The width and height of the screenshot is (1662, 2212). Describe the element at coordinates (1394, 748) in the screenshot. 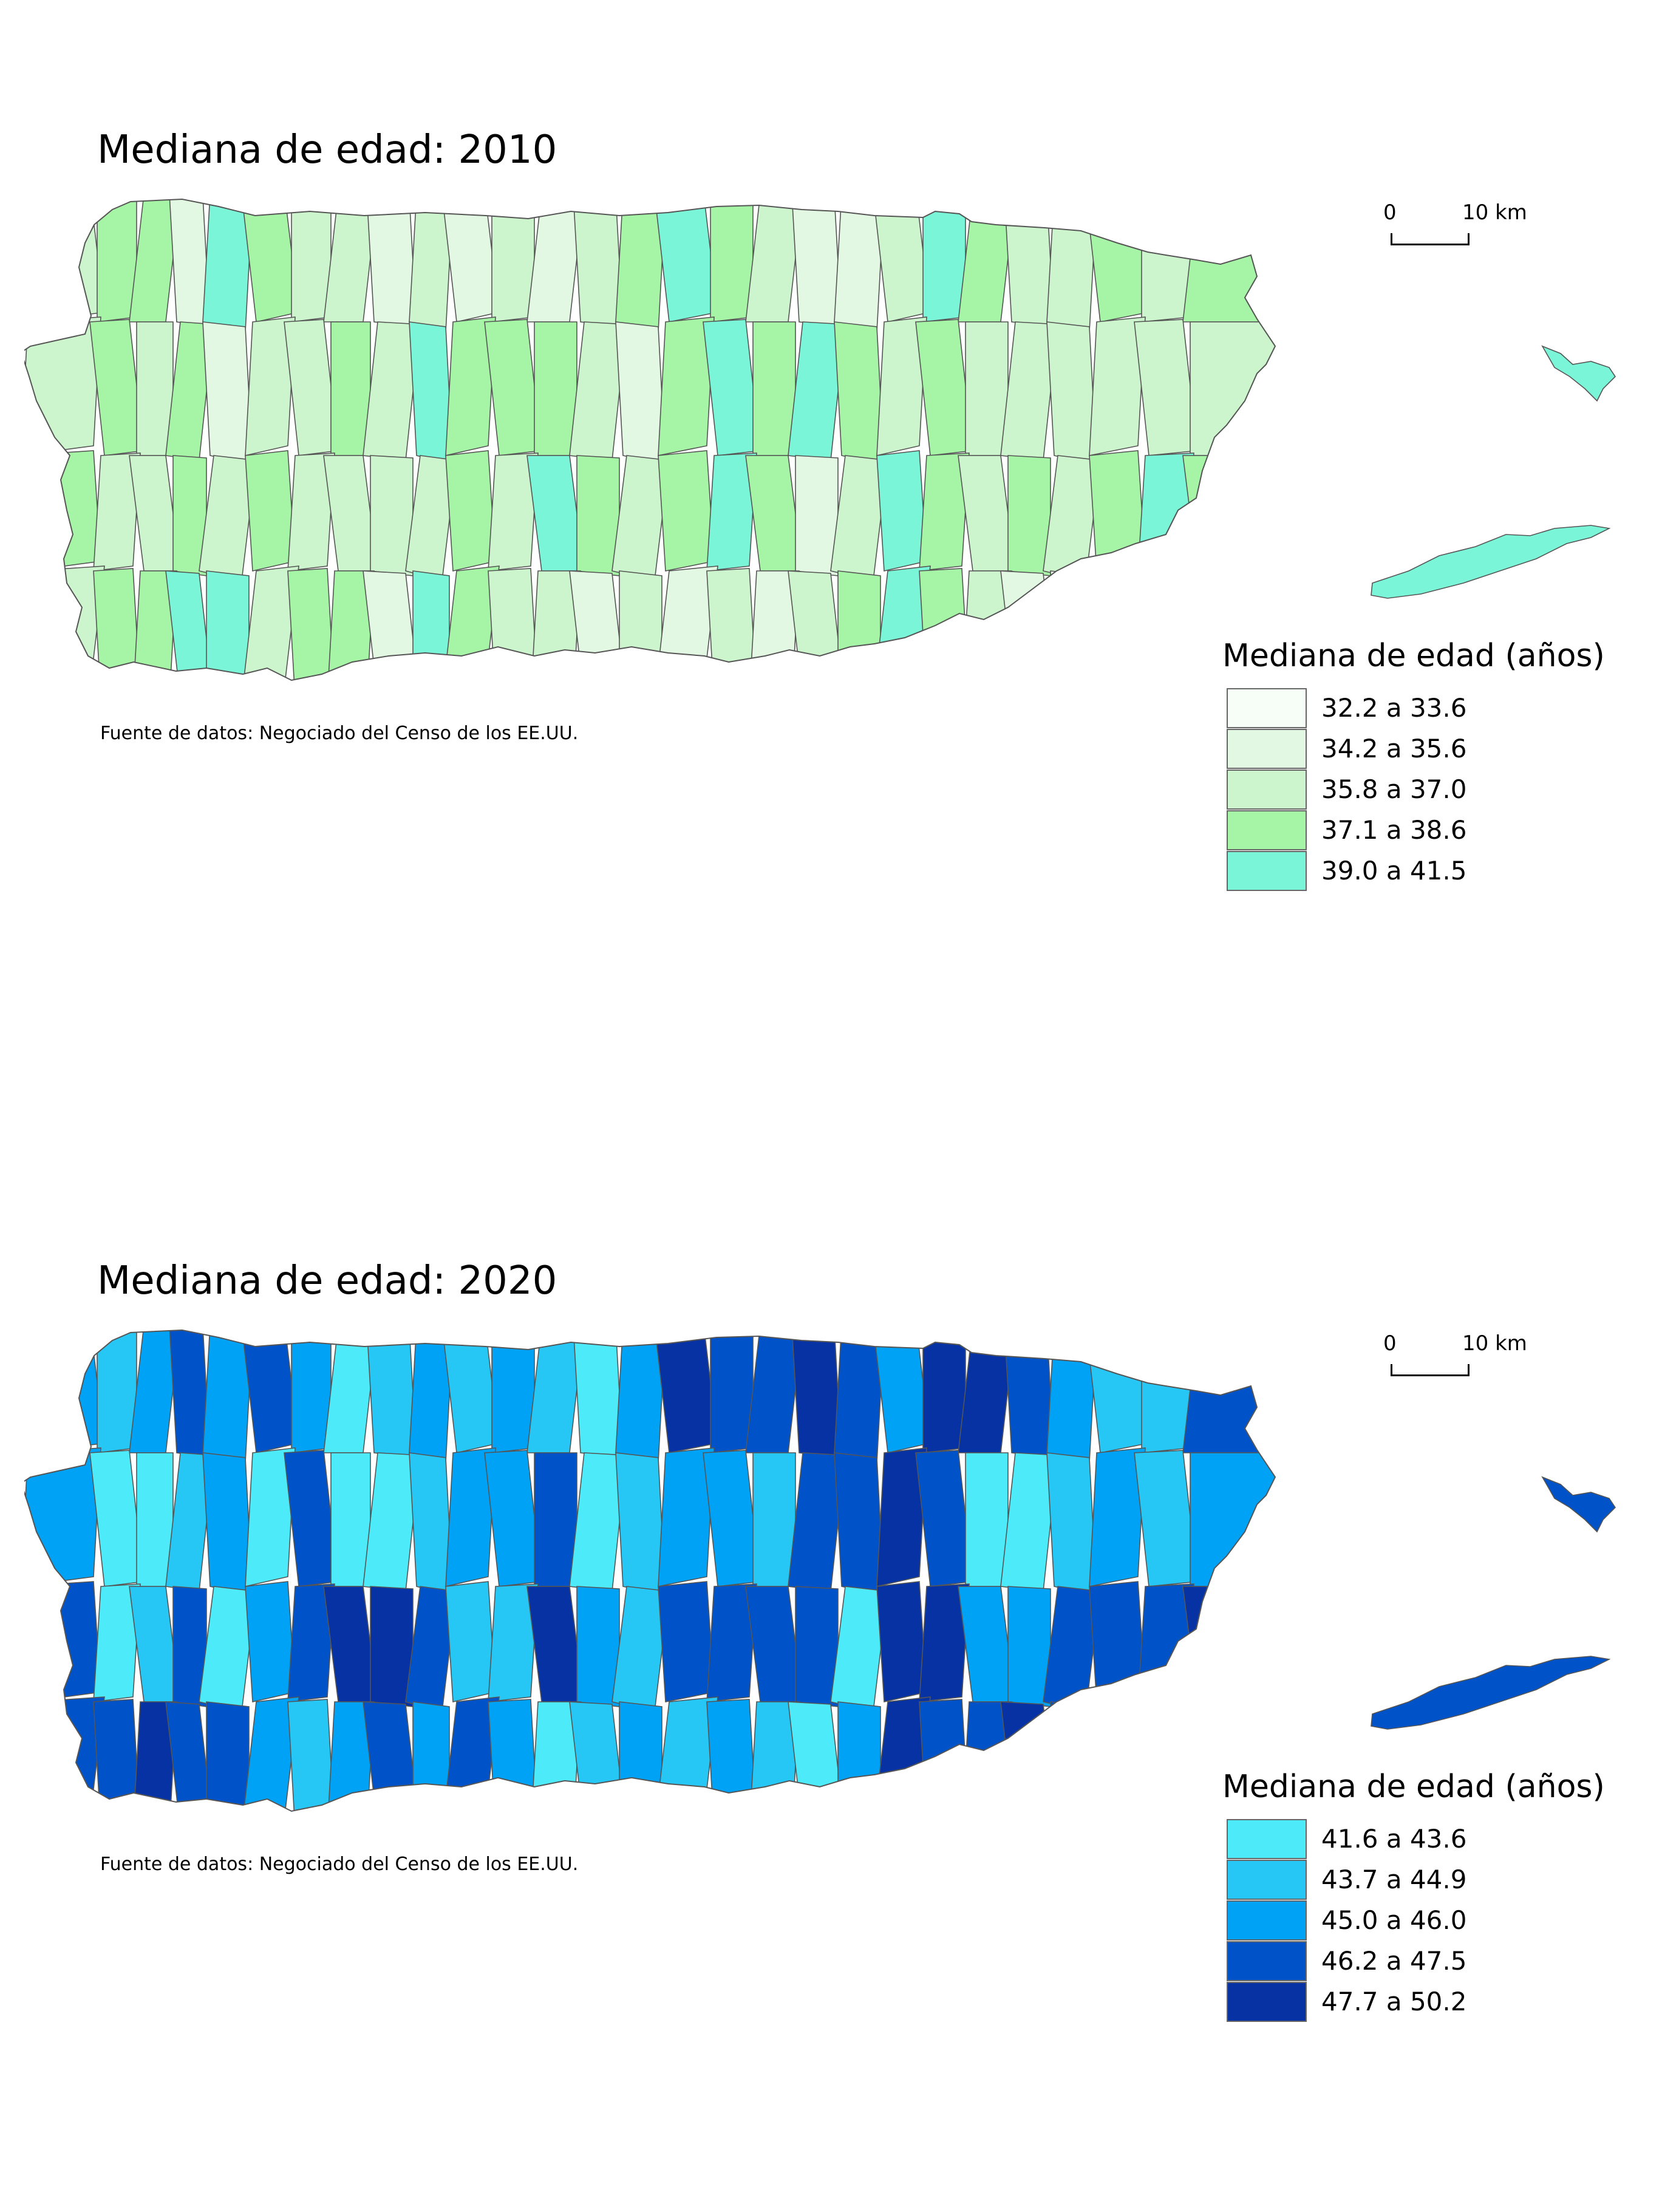

I see `legend-label: 34.2 a 35.6` at that location.